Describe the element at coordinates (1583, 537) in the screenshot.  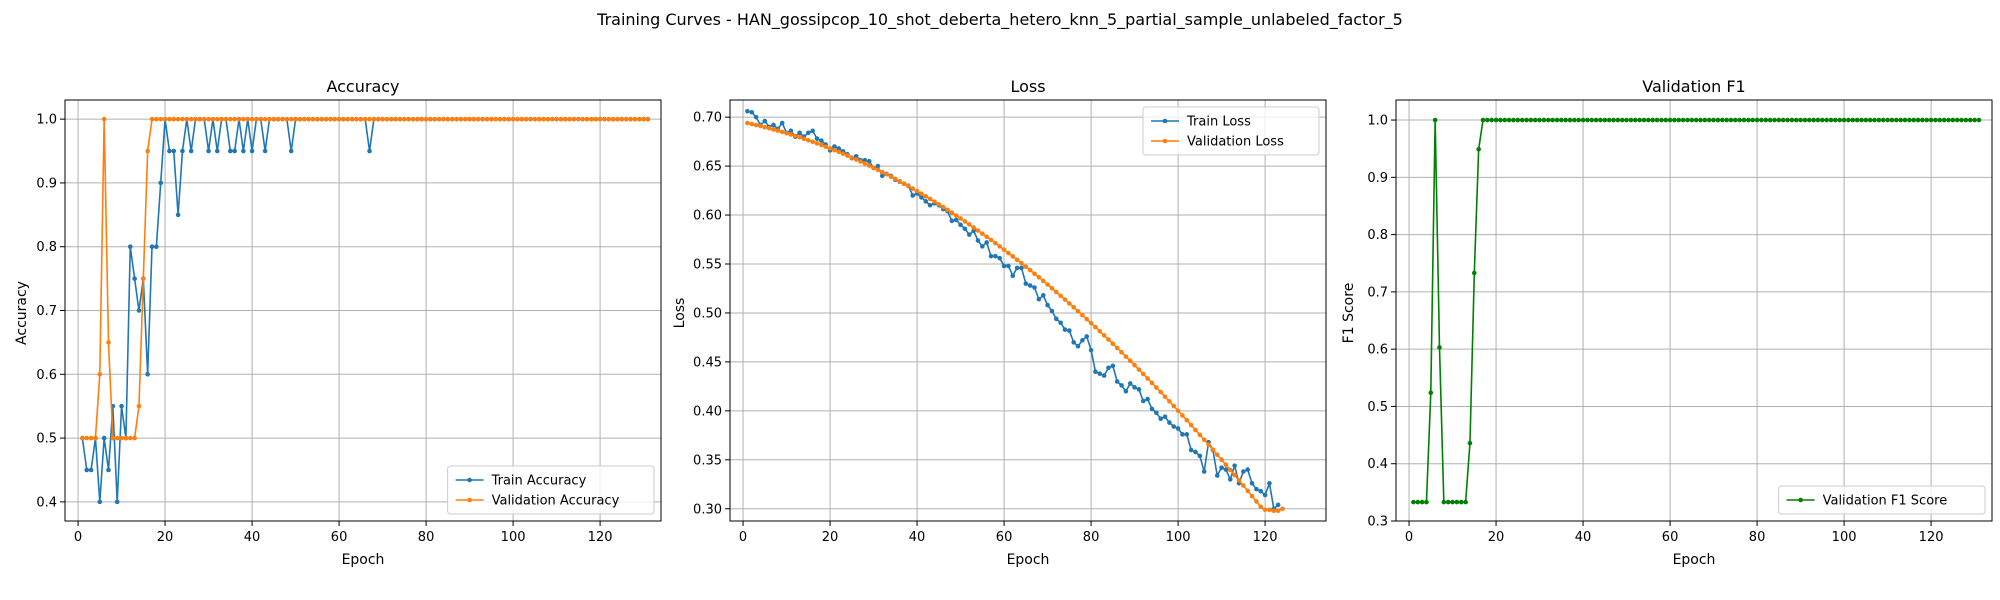
I see `validation-f1-x-tick-label: 40` at that location.